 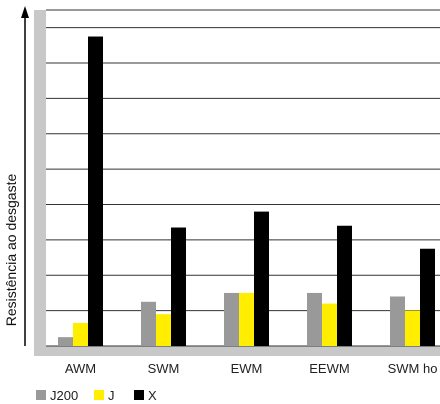 I want to click on bar-j200-ewm, so click(x=231, y=319).